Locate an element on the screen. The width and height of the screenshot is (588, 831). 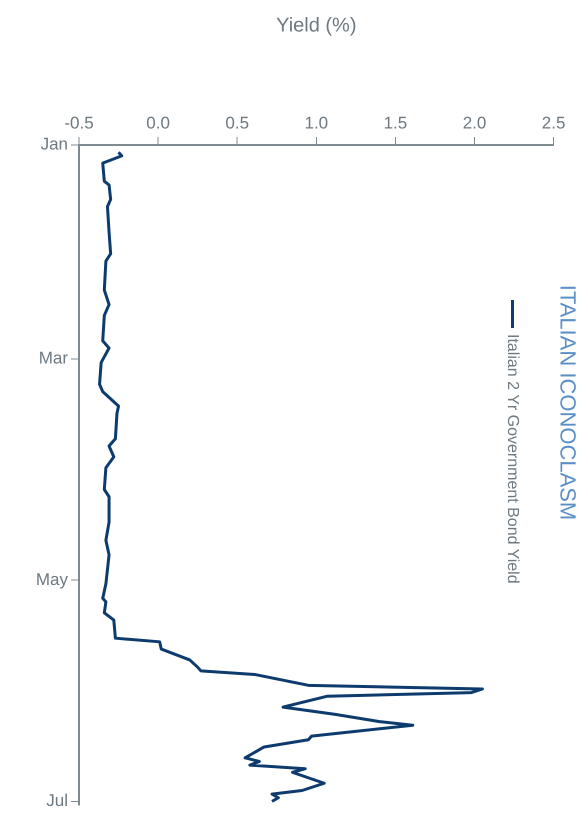
x-tick-label: 2.5 is located at coordinates (554, 122).